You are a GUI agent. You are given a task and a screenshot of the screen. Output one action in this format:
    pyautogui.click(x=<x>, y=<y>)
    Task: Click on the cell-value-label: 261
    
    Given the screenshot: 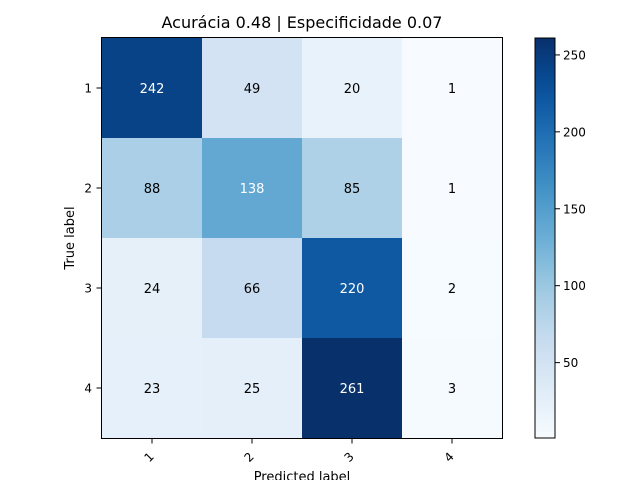 What is the action you would take?
    pyautogui.click(x=352, y=389)
    